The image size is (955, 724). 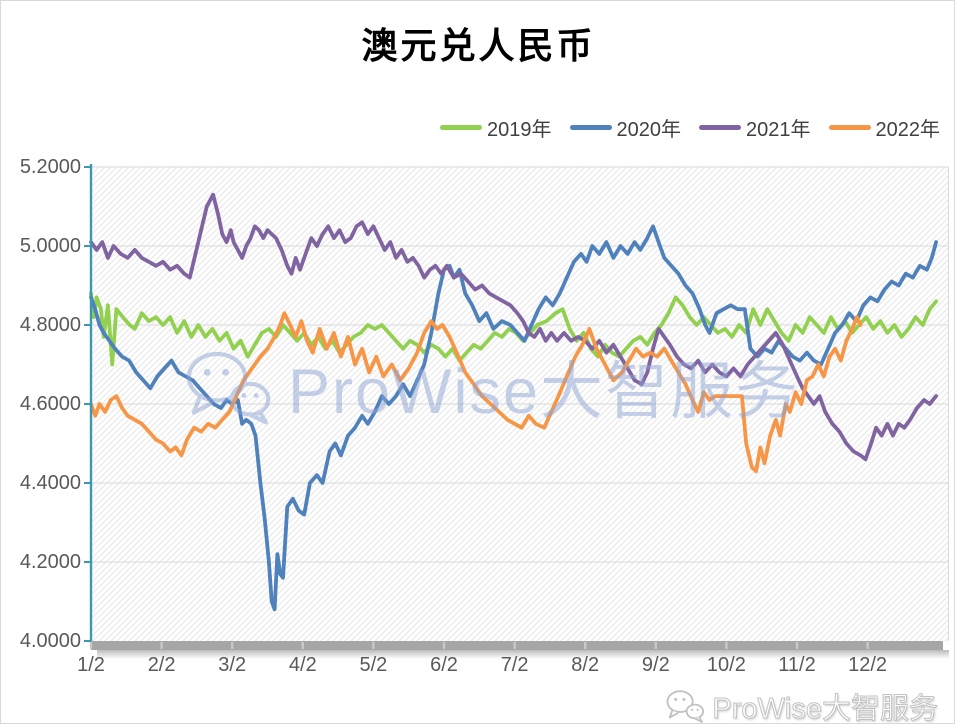 What do you see at coordinates (523, 654) in the screenshot?
I see `x-axis-shadow` at bounding box center [523, 654].